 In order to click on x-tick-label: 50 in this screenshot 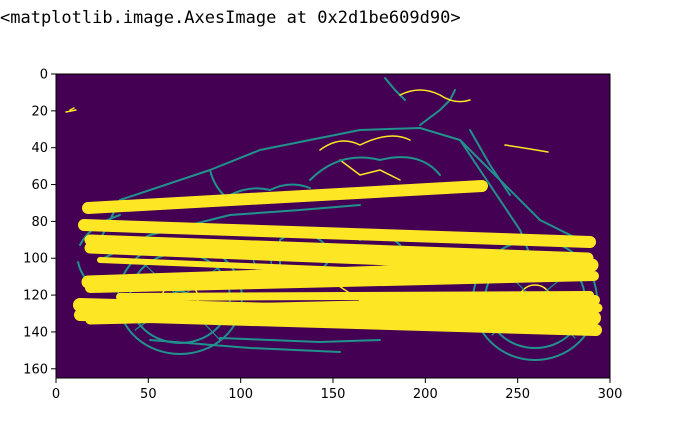, I will do `click(148, 394)`.